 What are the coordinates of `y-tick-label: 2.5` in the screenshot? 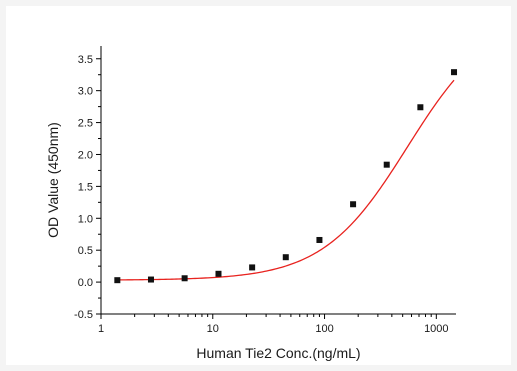 It's located at (85, 124).